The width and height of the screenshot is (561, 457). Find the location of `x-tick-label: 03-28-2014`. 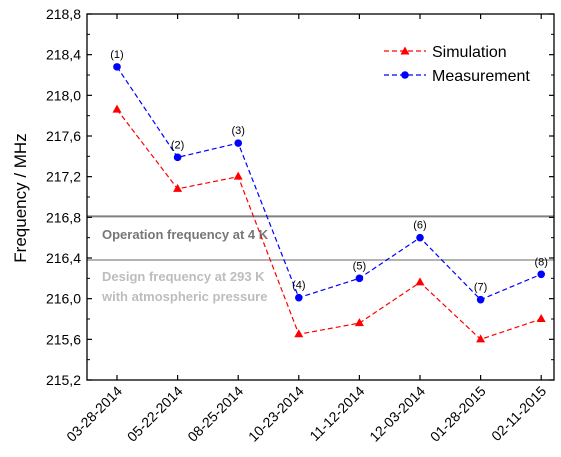

x-tick-label: 03-28-2014 is located at coordinates (94, 414).